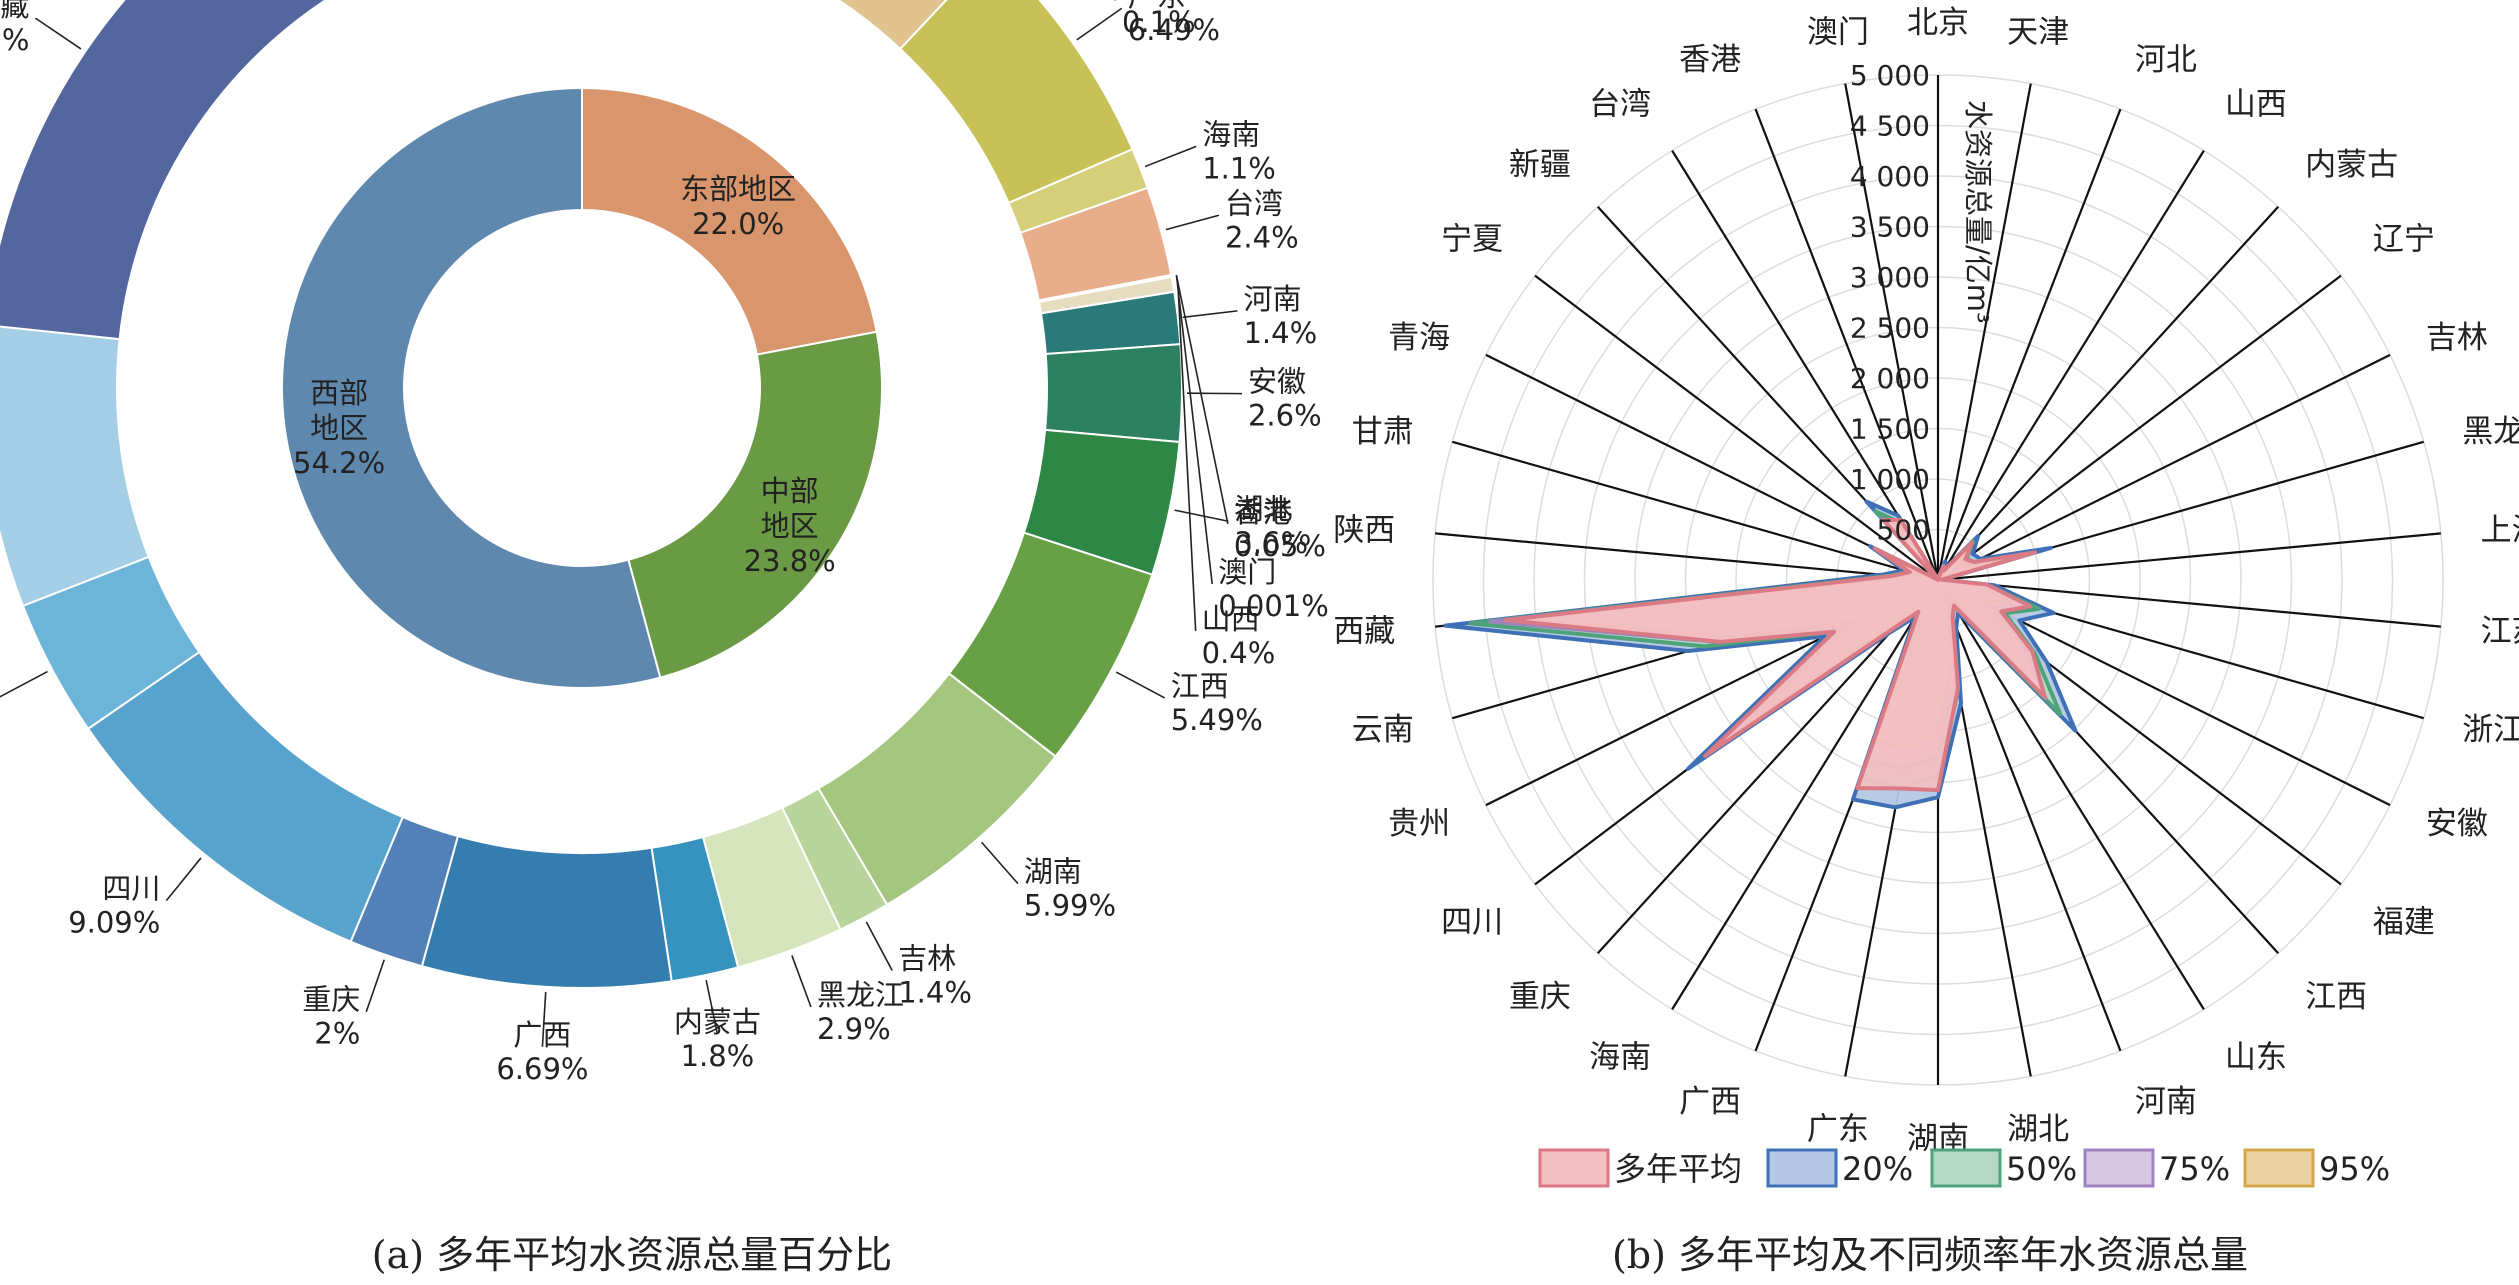 Image resolution: width=2519 pixels, height=1285 pixels. I want to click on outer-value-26: 9.09%, so click(114, 923).